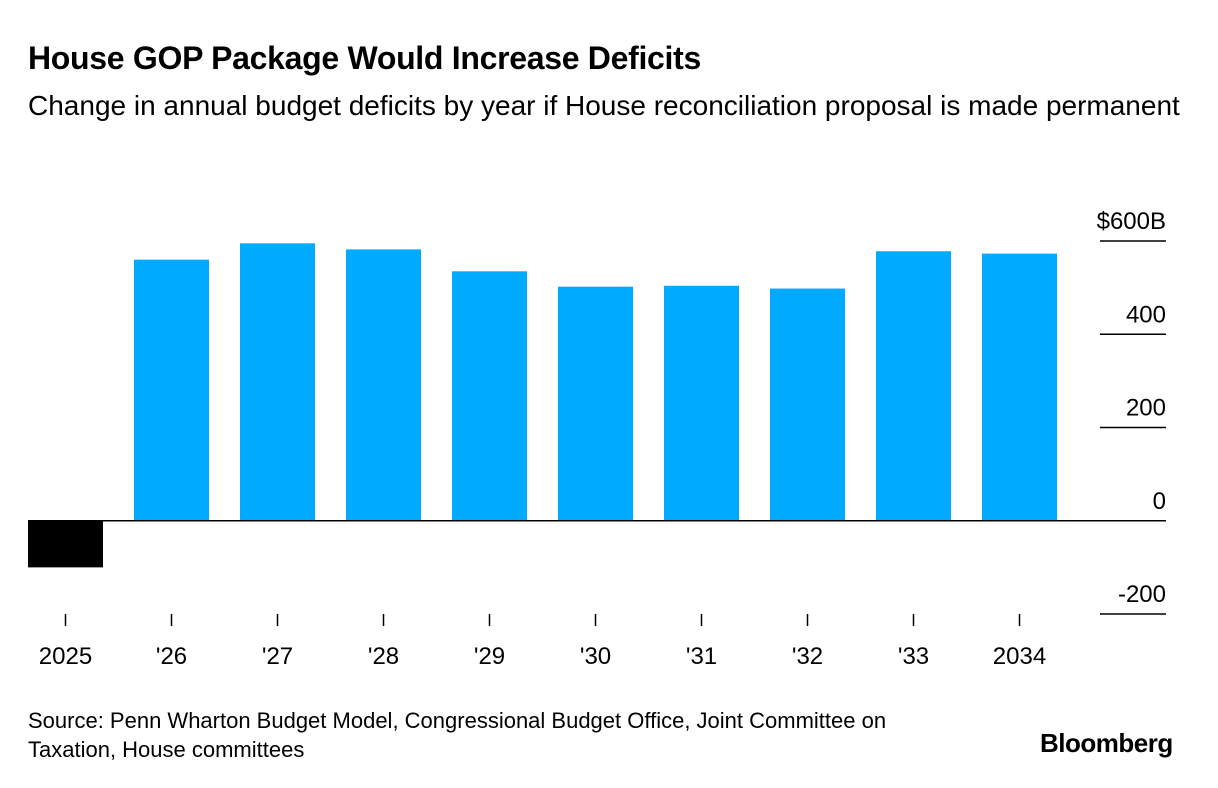 The width and height of the screenshot is (1218, 788). What do you see at coordinates (489, 656) in the screenshot?
I see `x-tick-label-4: '29` at bounding box center [489, 656].